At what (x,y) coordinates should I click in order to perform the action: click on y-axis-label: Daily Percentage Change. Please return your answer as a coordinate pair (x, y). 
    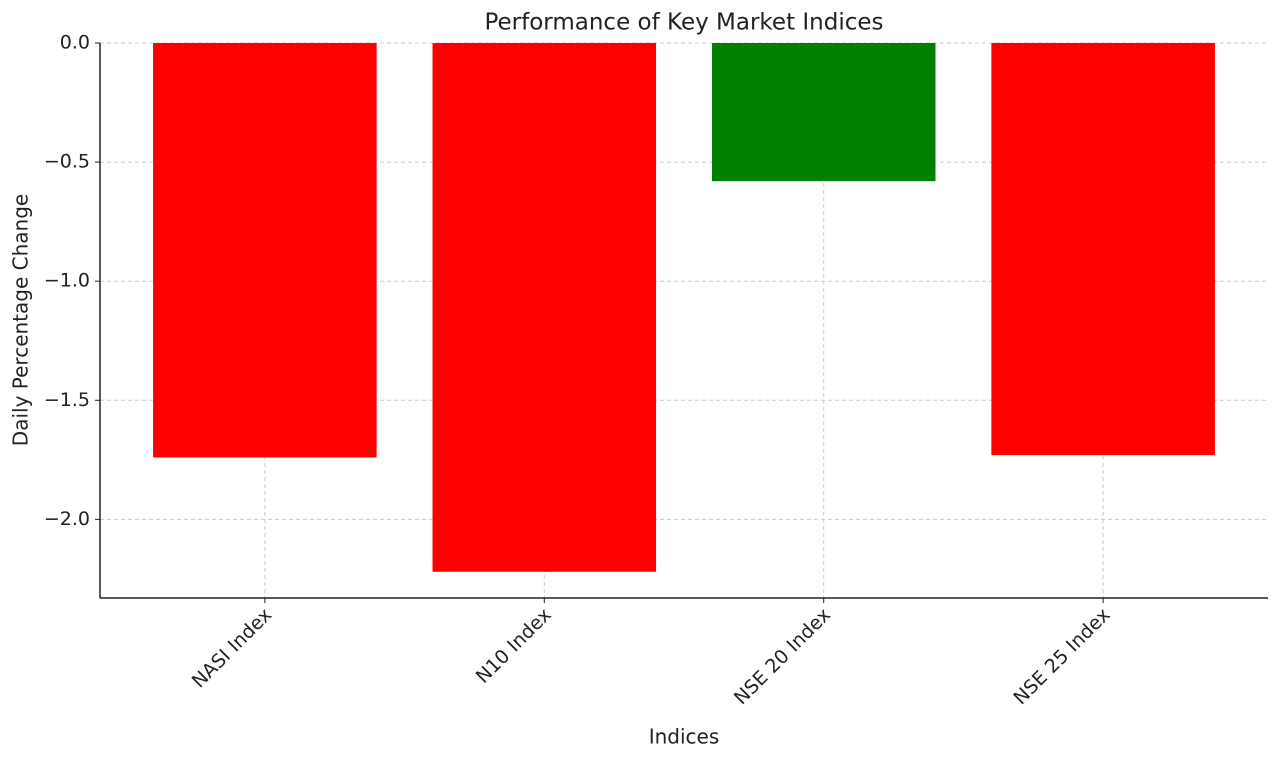
    Looking at the image, I should click on (21, 320).